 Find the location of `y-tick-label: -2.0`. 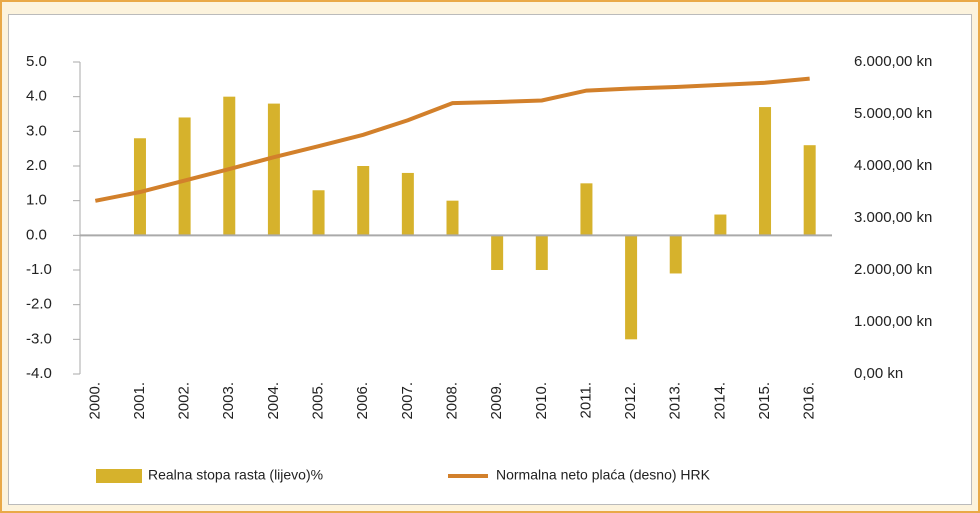

y-tick-label: -2.0 is located at coordinates (39, 304).